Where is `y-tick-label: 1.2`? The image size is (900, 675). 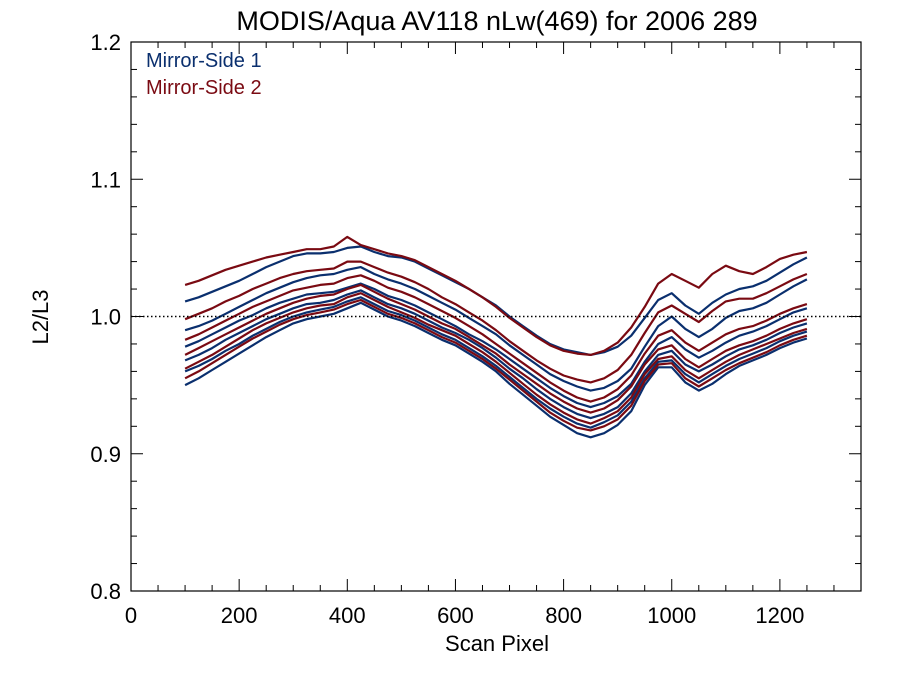
y-tick-label: 1.2 is located at coordinates (105, 42).